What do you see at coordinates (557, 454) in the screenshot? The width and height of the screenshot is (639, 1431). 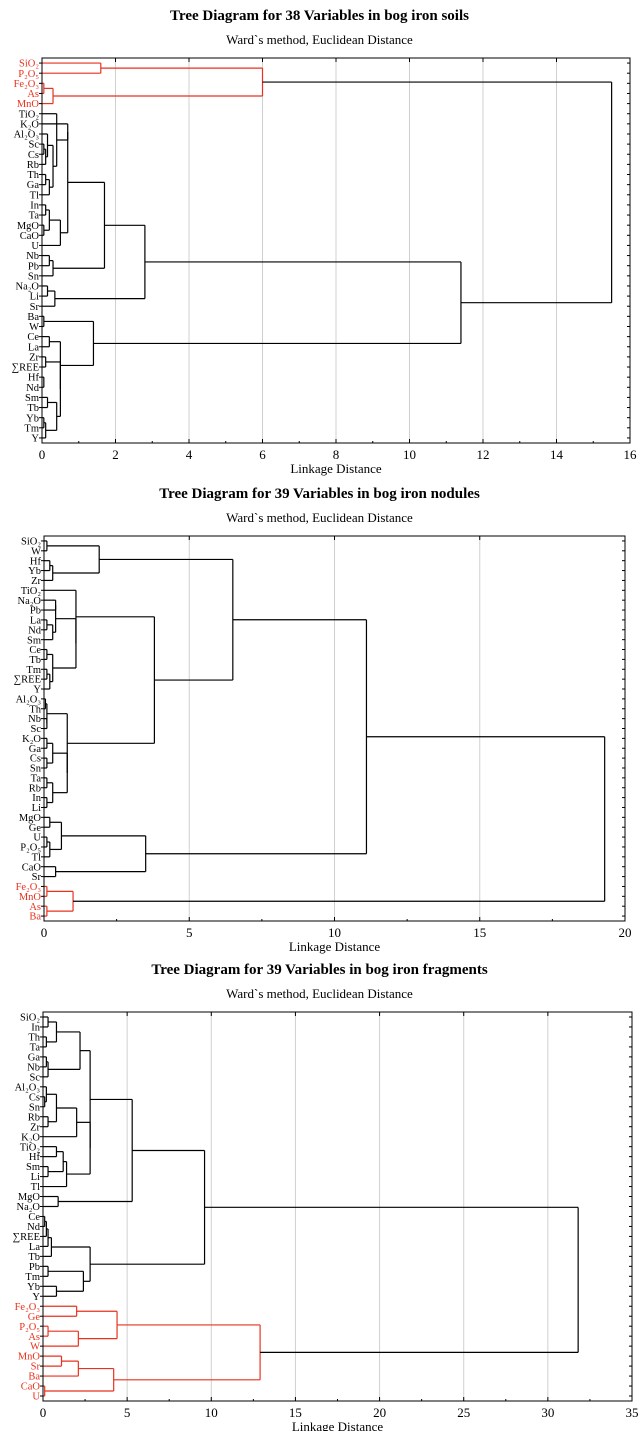 I see `x-tick-label: 14` at bounding box center [557, 454].